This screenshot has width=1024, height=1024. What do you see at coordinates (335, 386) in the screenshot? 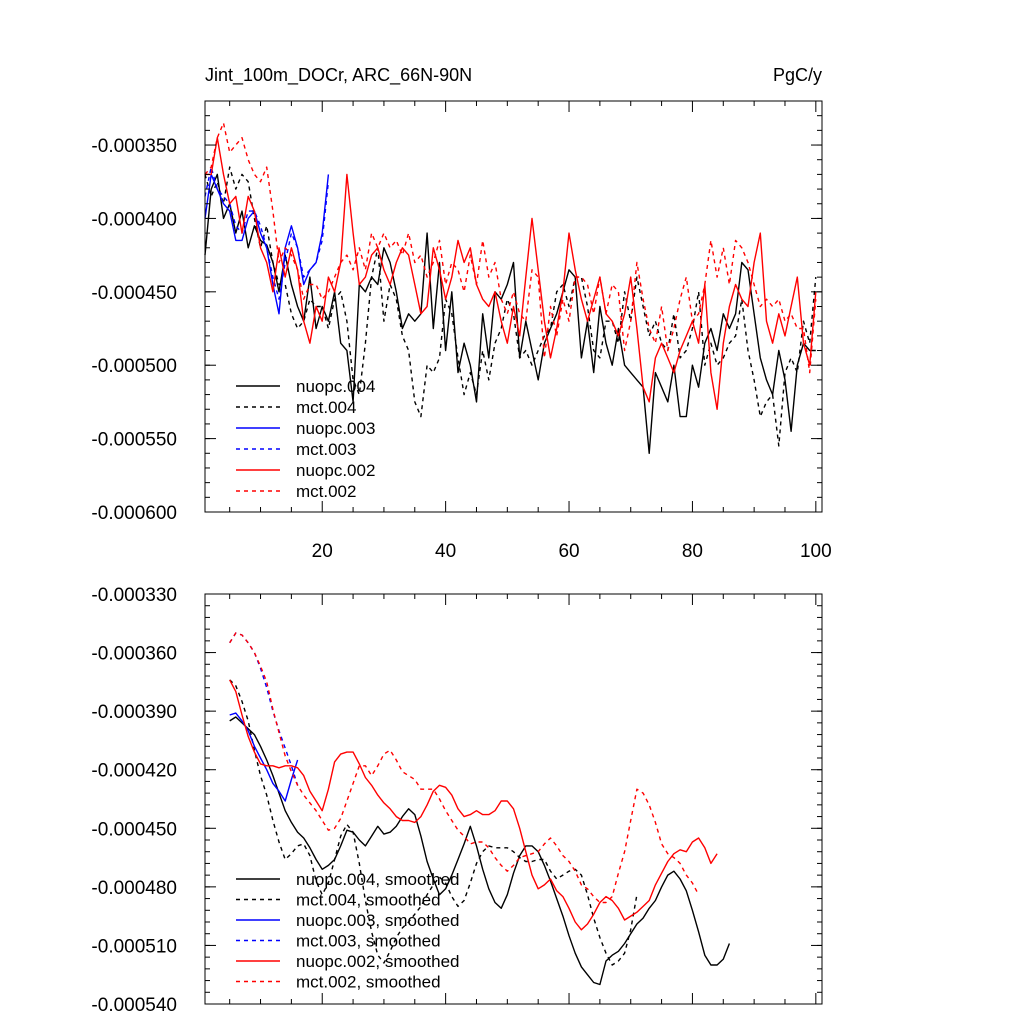
I see `legend-label: nuopc.004` at bounding box center [335, 386].